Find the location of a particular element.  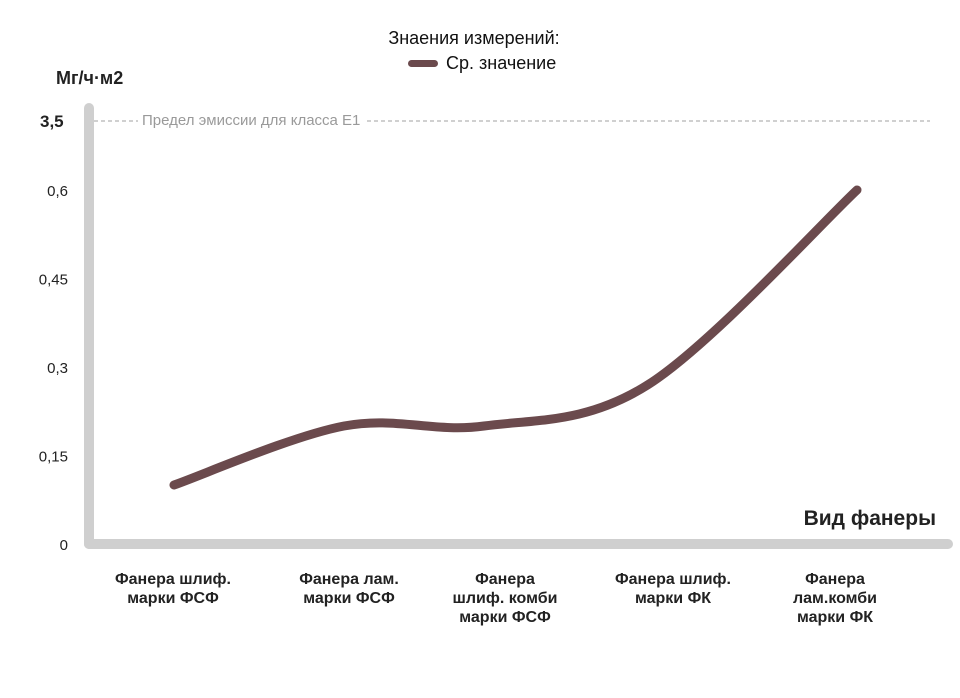

legend-label: Ср. значение is located at coordinates (501, 63).